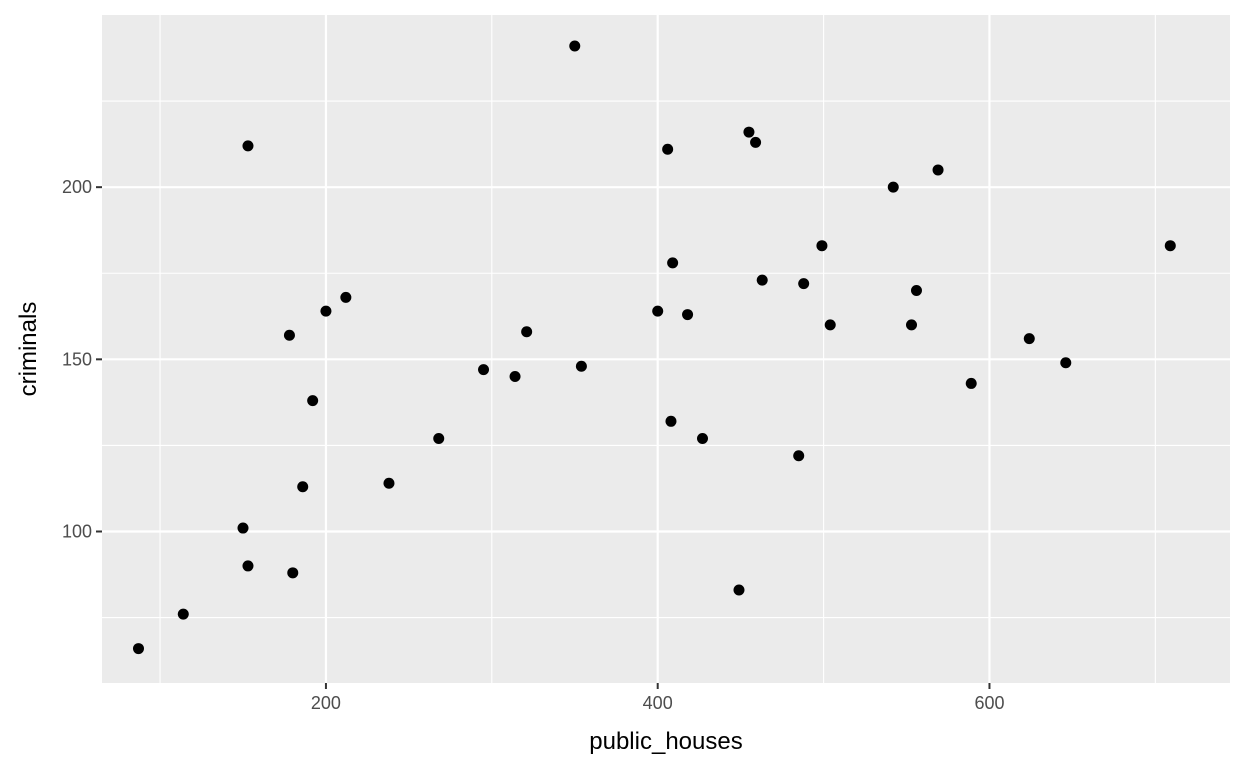  I want to click on y-tick-label: 100, so click(77, 531).